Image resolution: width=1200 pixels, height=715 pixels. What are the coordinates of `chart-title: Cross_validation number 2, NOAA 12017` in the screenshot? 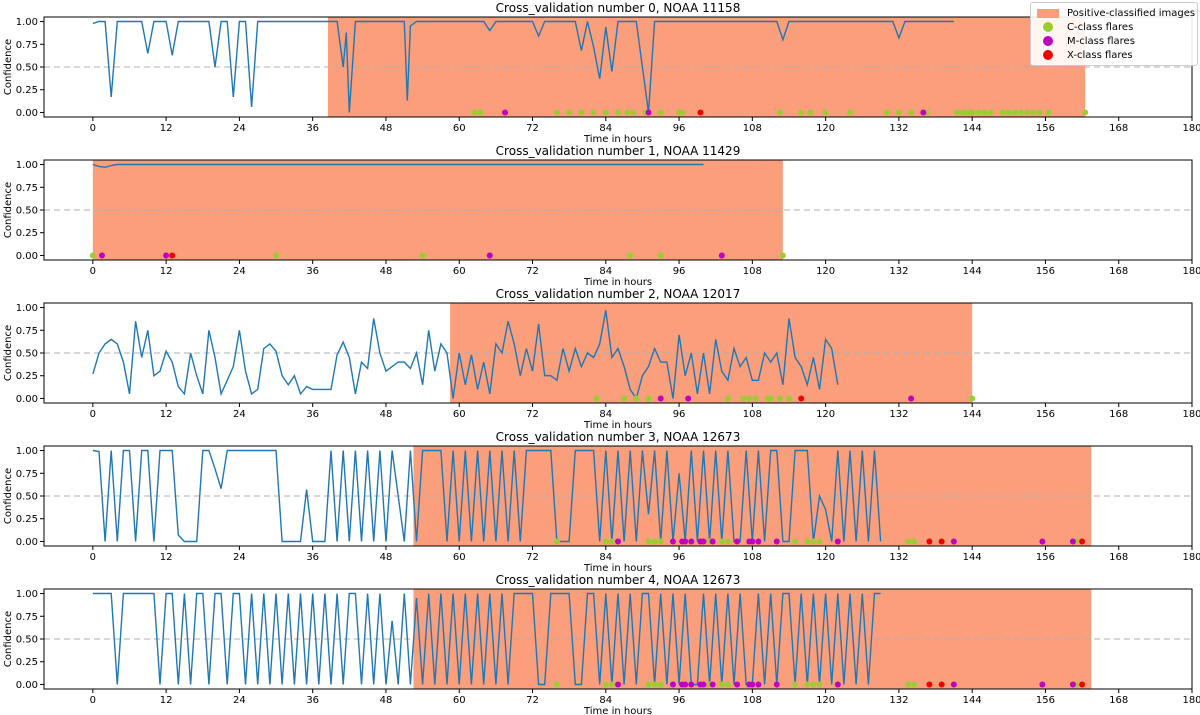 It's located at (618, 294).